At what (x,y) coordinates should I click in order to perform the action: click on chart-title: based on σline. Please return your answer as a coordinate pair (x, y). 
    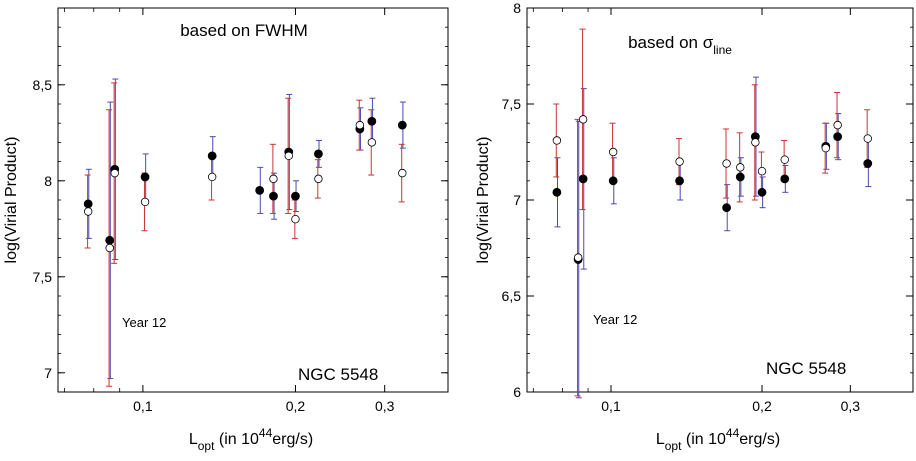
    Looking at the image, I should click on (680, 45).